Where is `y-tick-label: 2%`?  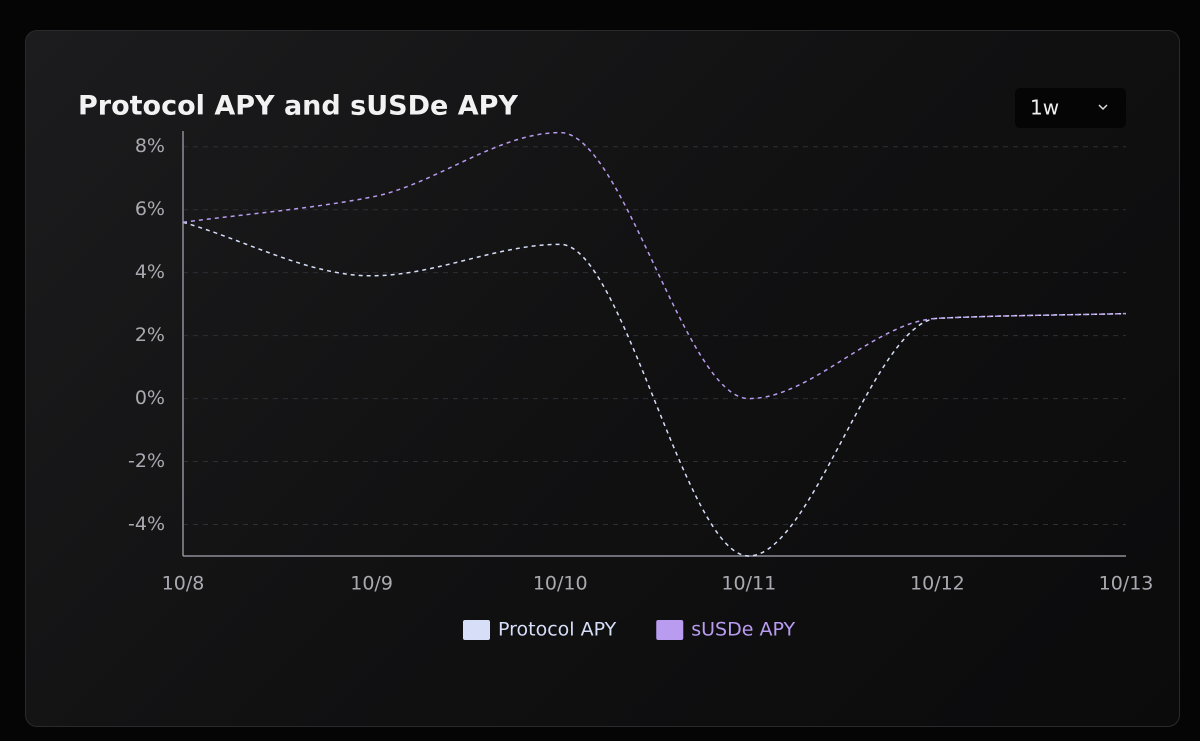 y-tick-label: 2% is located at coordinates (150, 335).